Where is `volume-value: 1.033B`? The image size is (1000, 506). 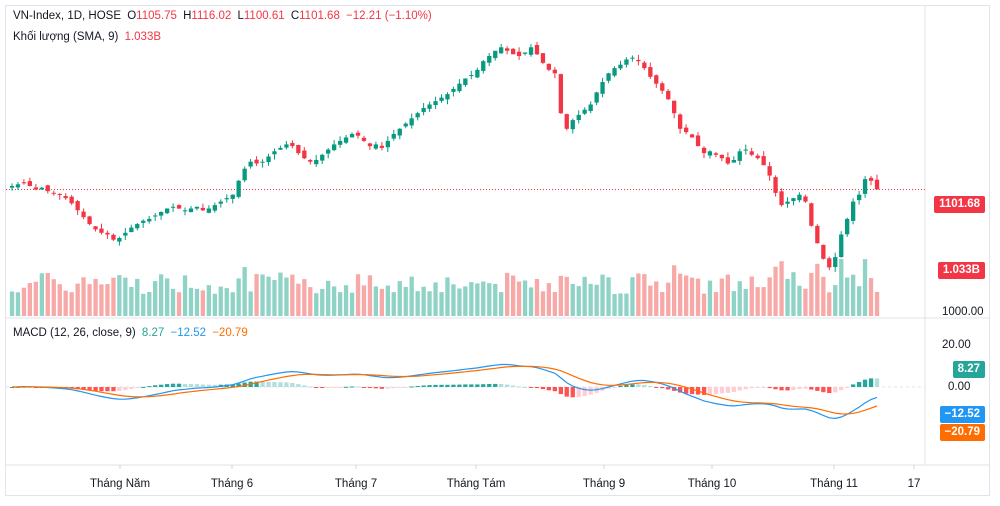
volume-value: 1.033B is located at coordinates (143, 37).